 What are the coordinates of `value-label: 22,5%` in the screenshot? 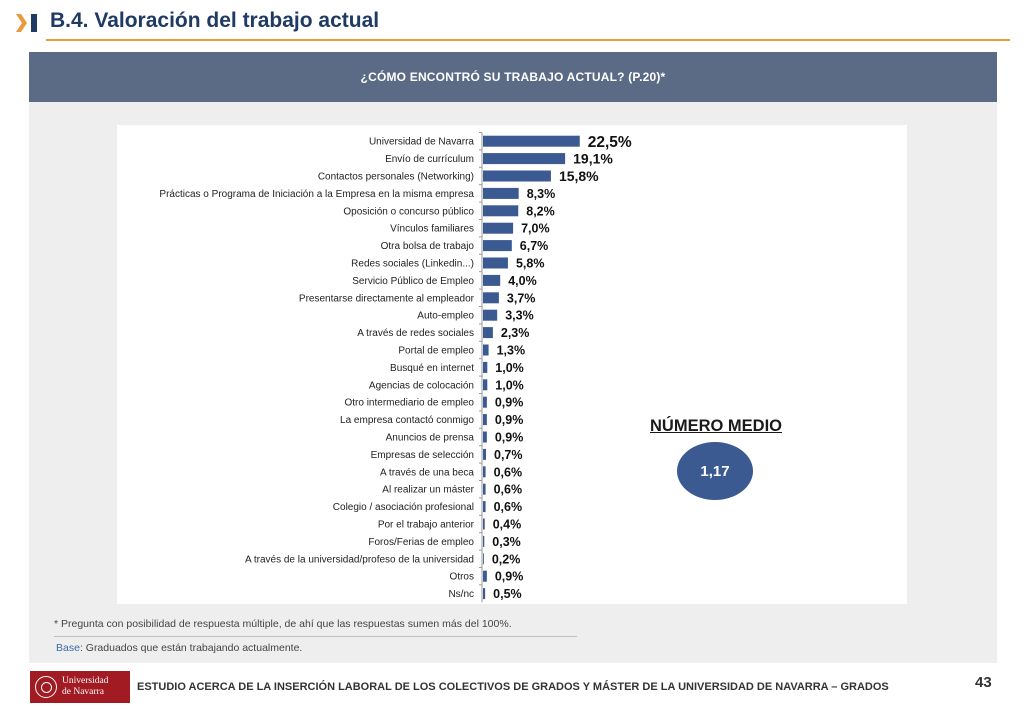 It's located at (610, 142).